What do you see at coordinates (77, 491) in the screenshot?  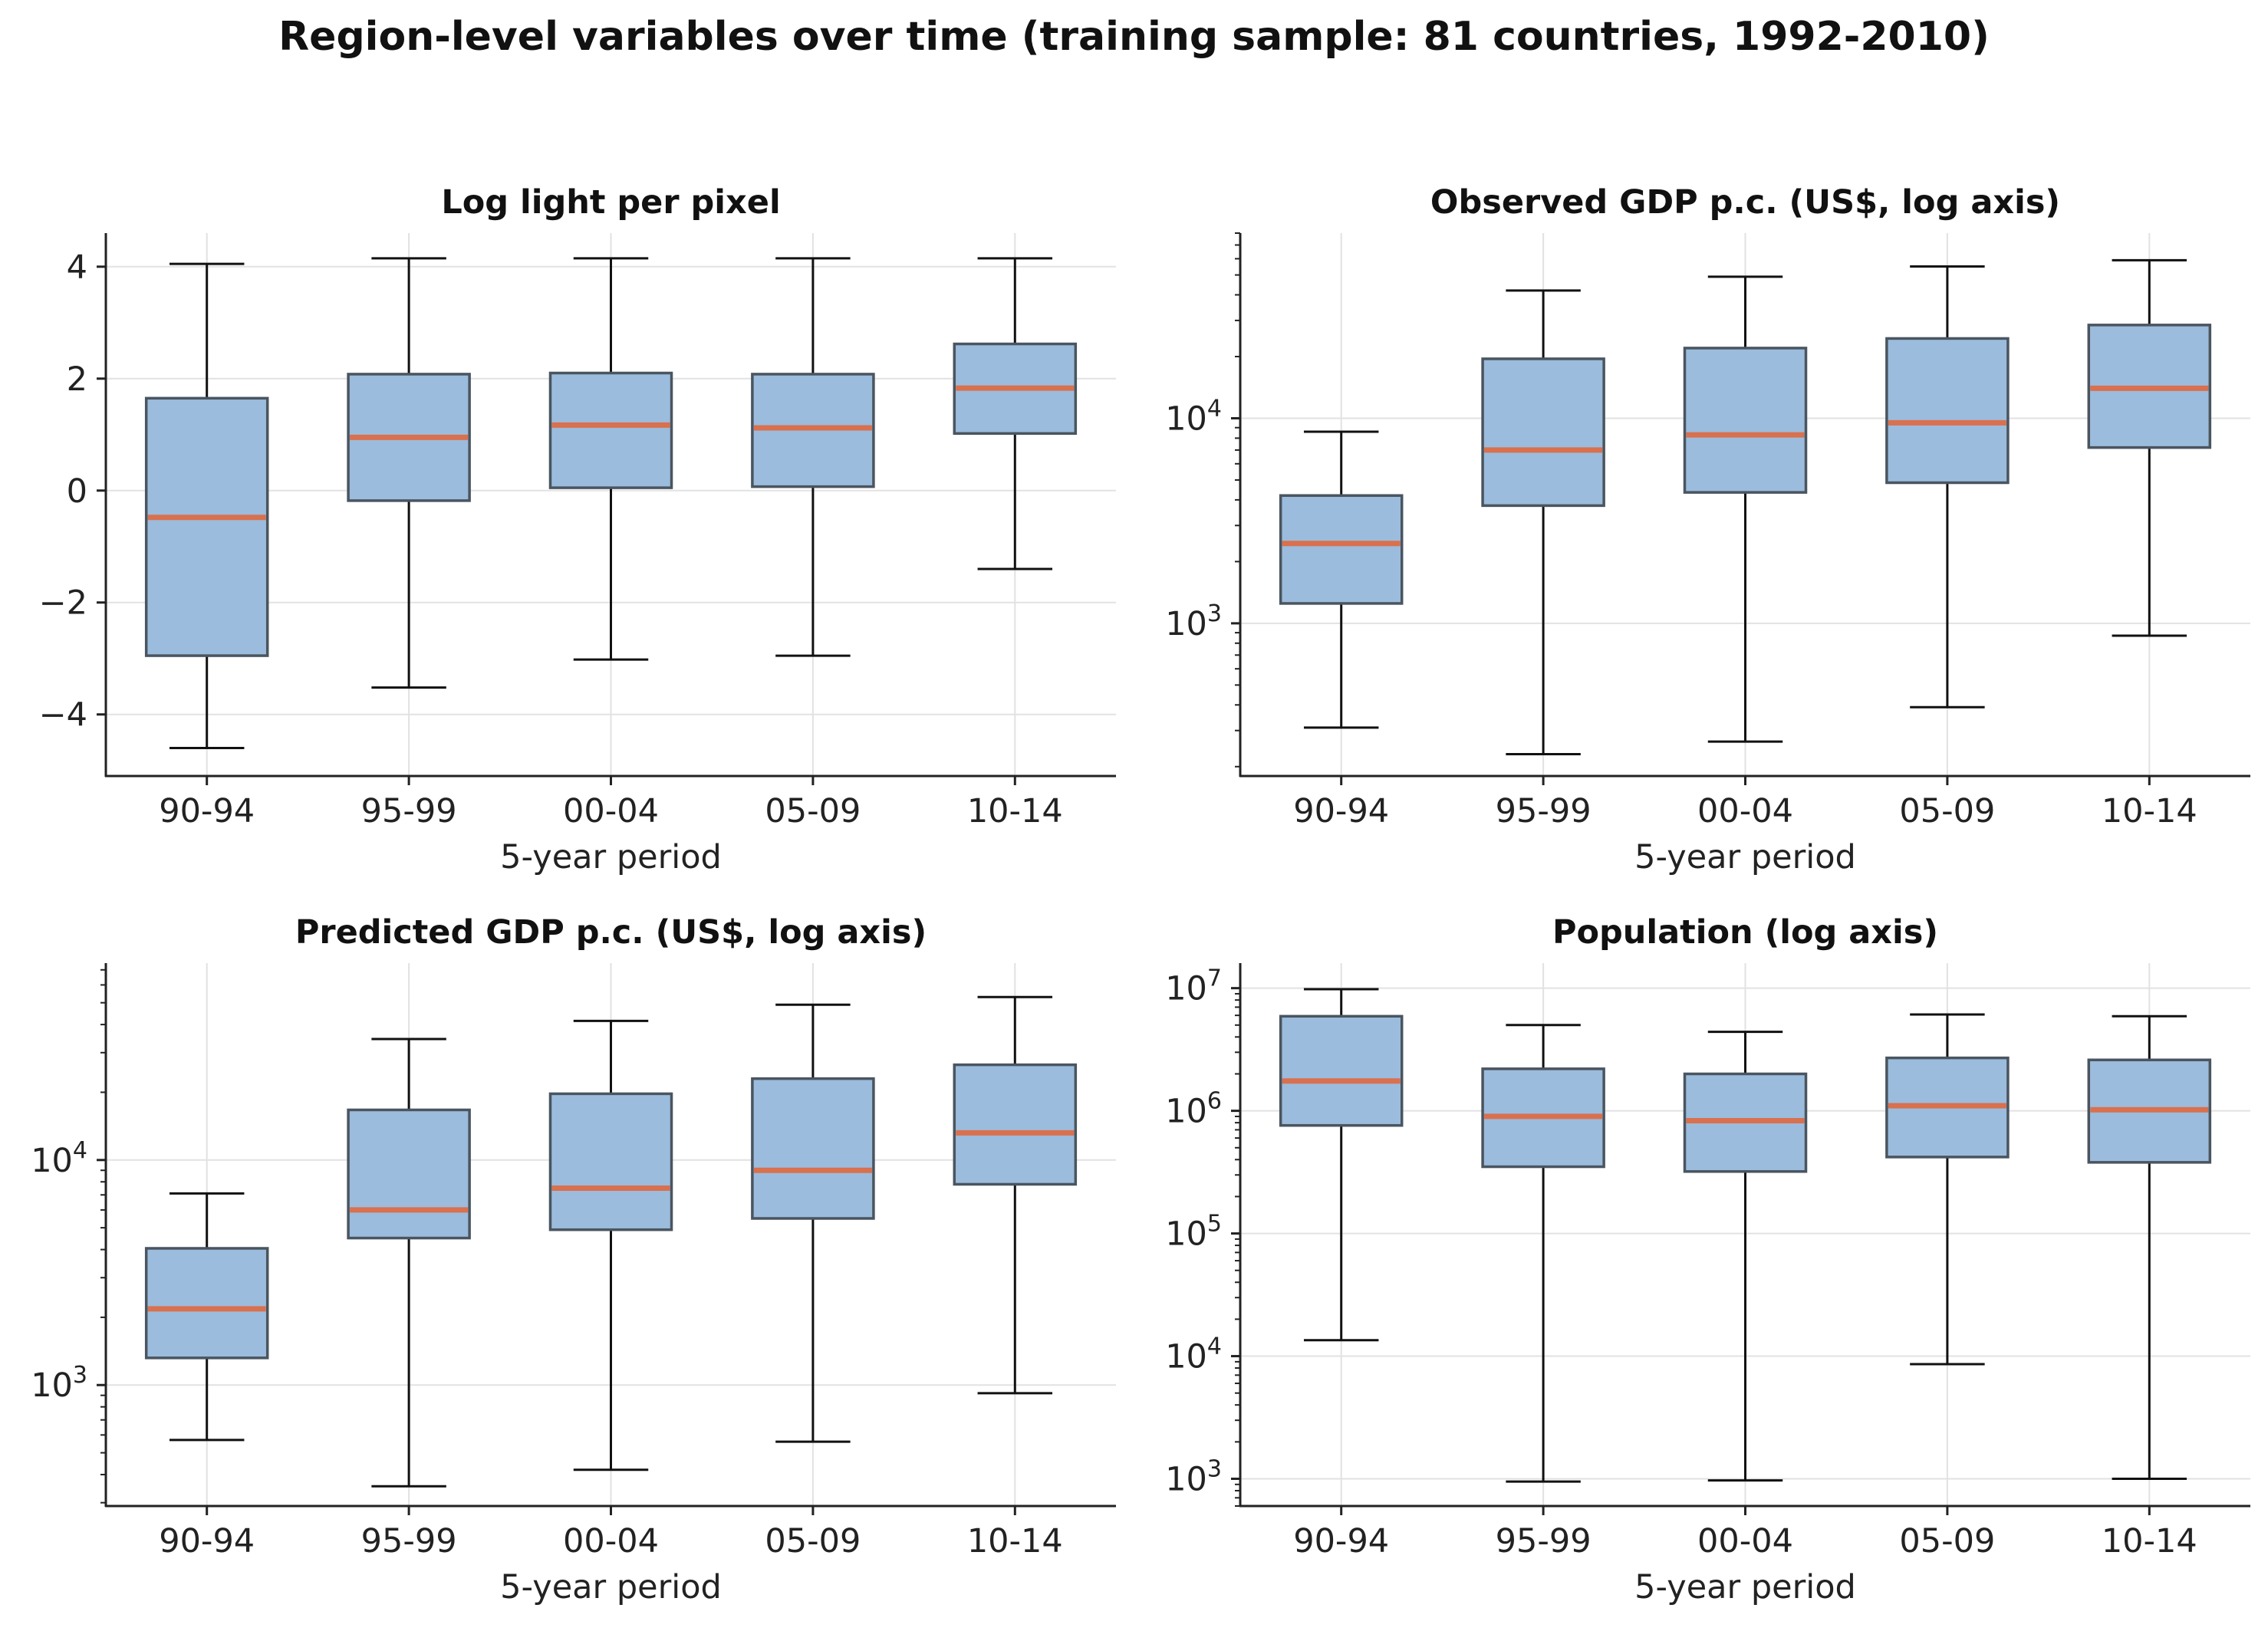 I see `y-tick-label: 0` at bounding box center [77, 491].